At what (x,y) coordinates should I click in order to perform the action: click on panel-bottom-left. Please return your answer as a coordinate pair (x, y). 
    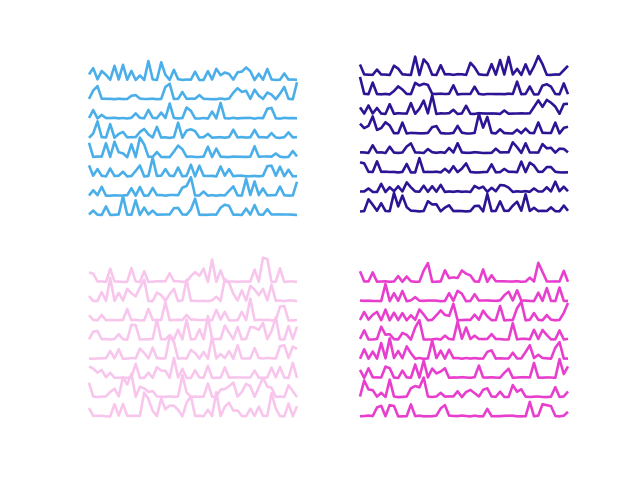
    Looking at the image, I should click on (193, 337).